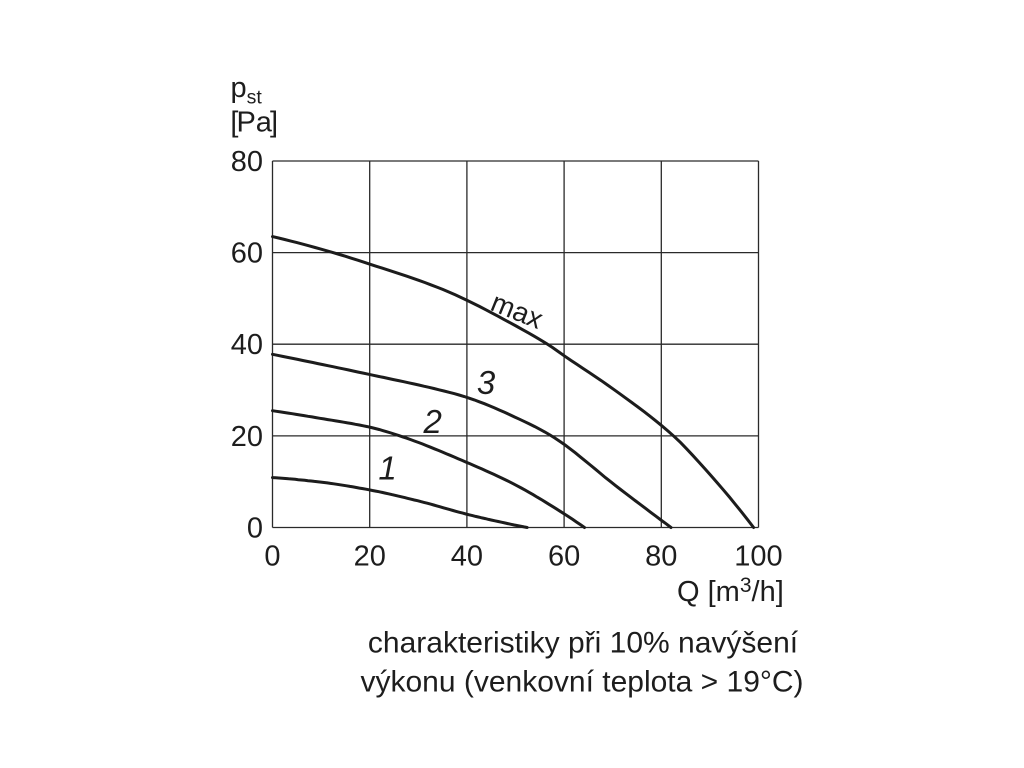 Image resolution: width=1024 pixels, height=768 pixels. I want to click on svg-text:charakteristiky při 10% navýše: charakteristiky při 10% navýšení, so click(583, 643).